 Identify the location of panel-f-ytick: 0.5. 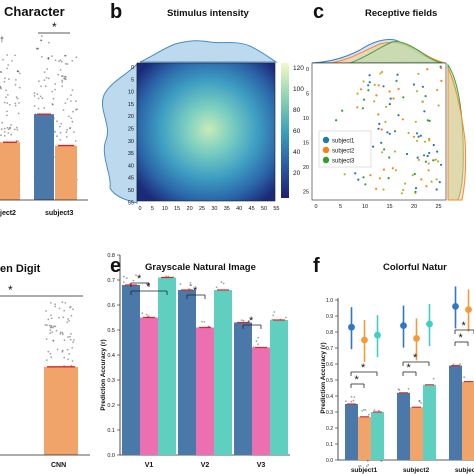
(329, 381).